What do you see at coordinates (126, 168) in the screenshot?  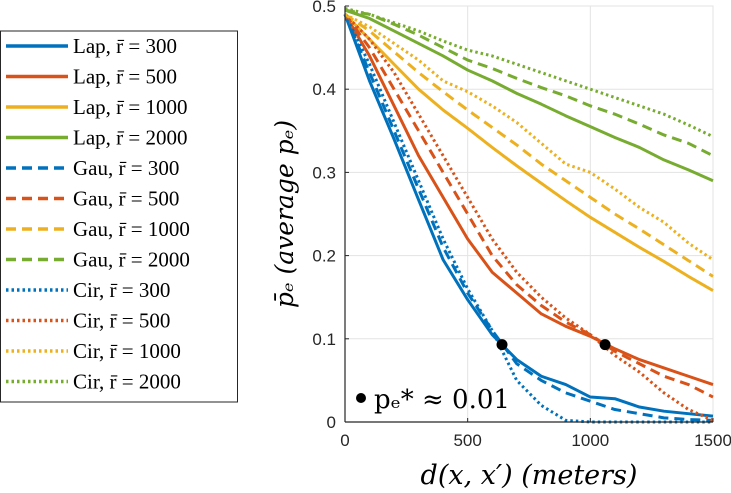 I see `legend-label: Gau, r̄ = 300` at bounding box center [126, 168].